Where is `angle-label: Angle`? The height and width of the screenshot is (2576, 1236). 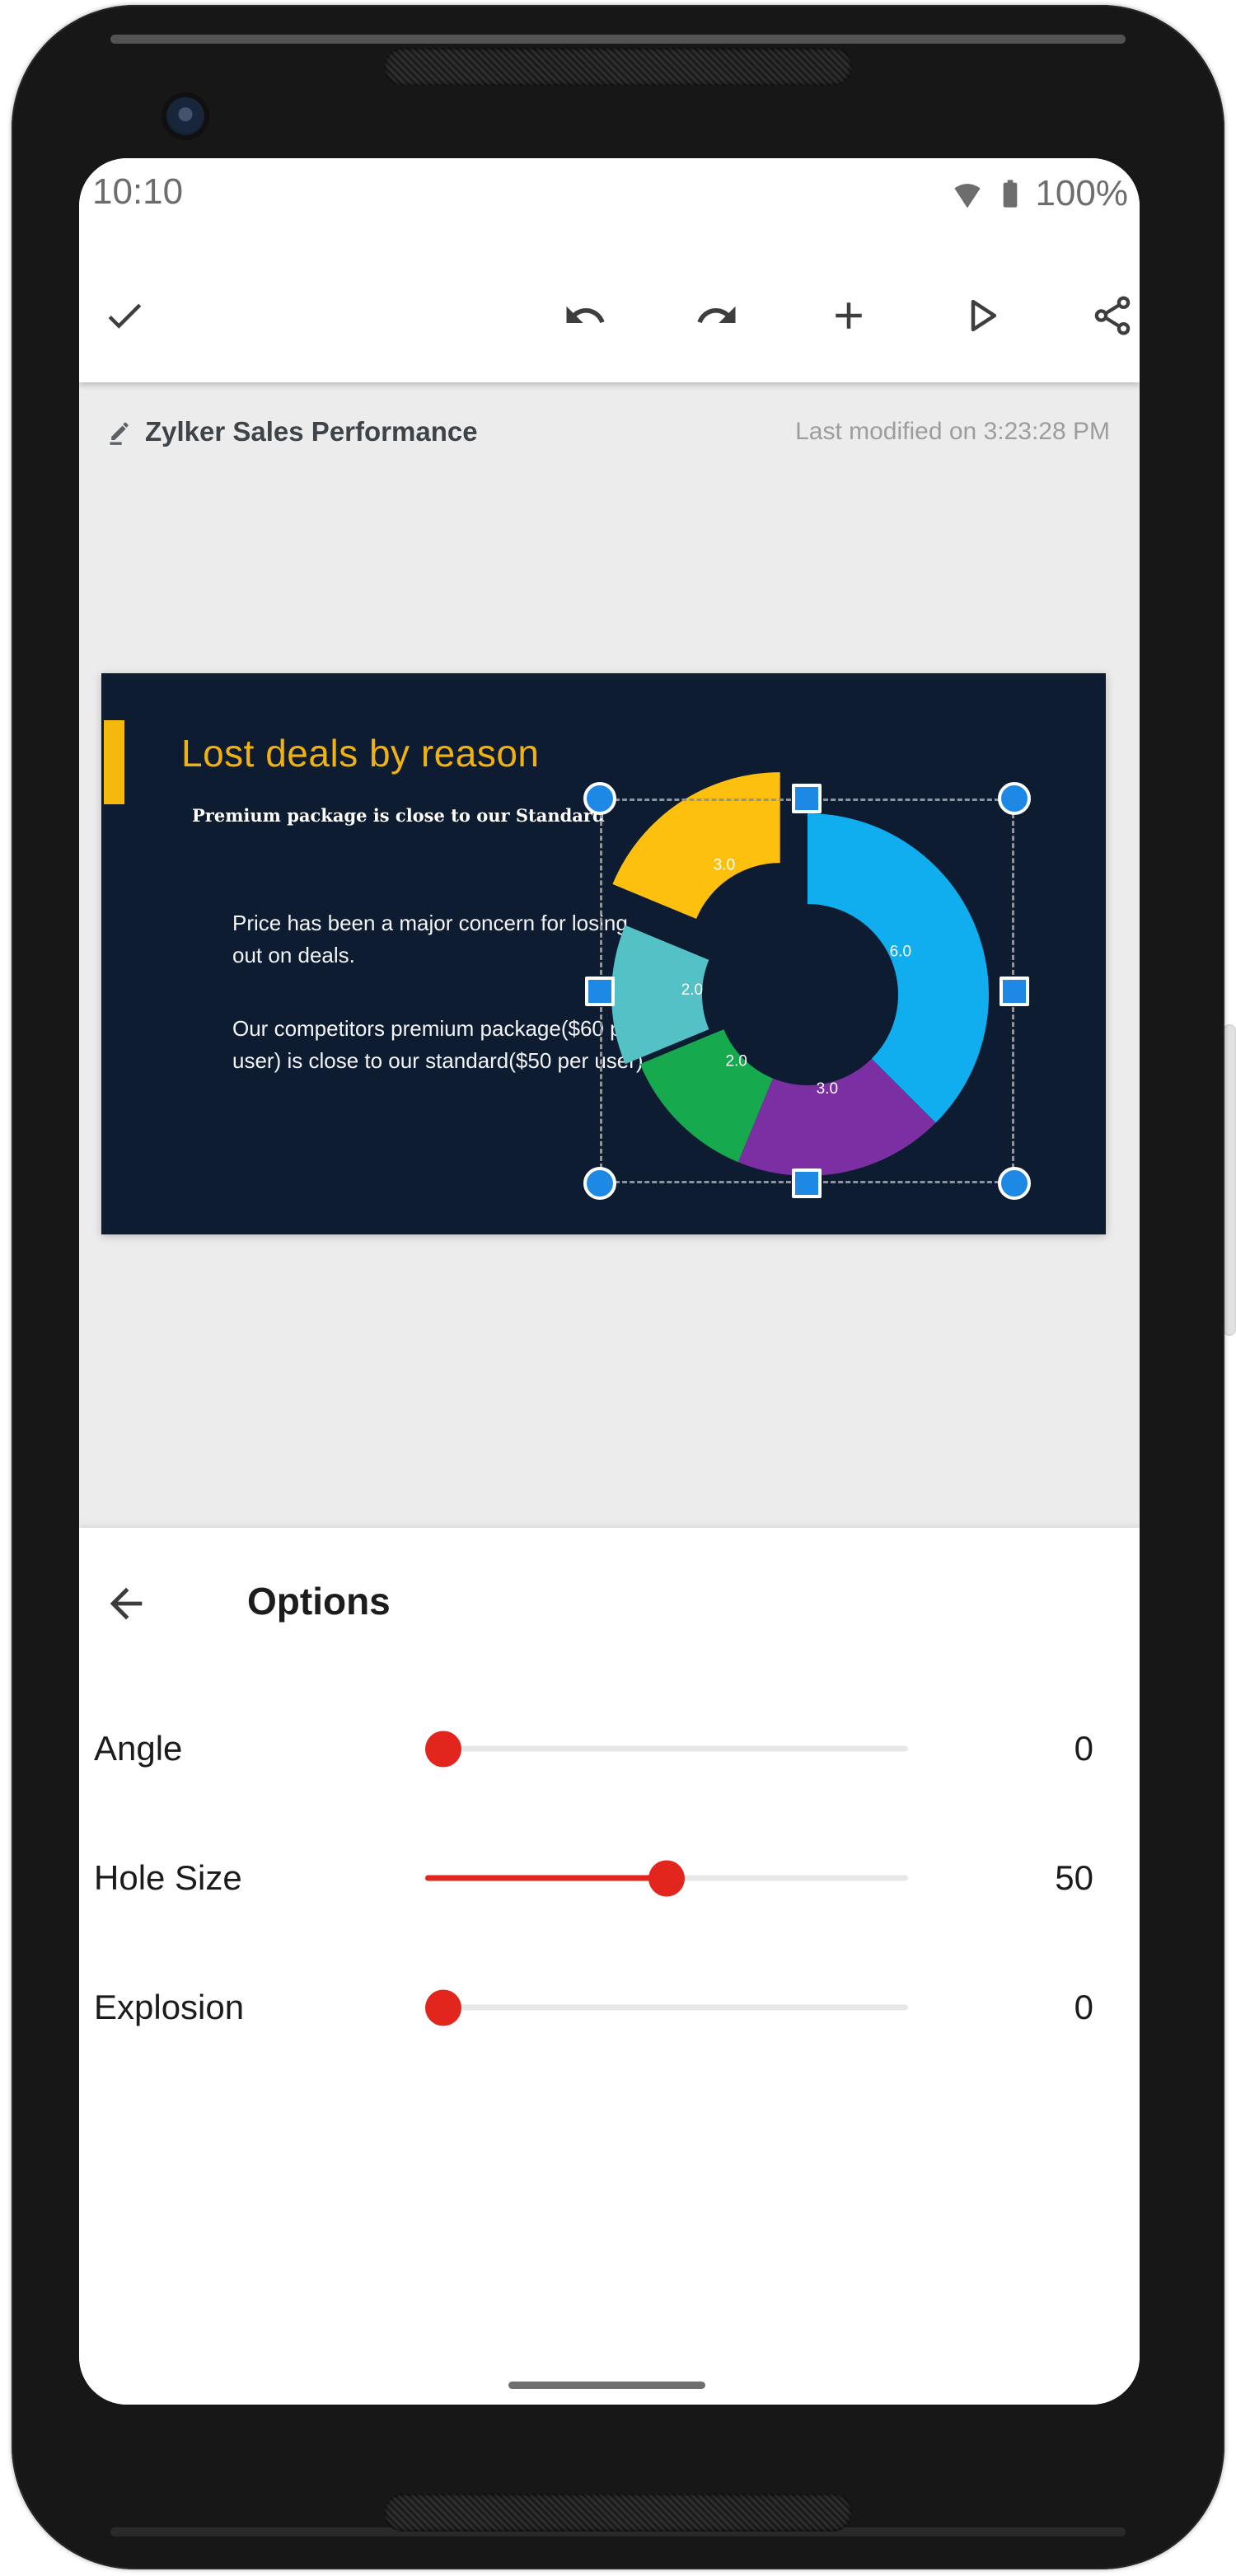
angle-label: Angle is located at coordinates (138, 1748).